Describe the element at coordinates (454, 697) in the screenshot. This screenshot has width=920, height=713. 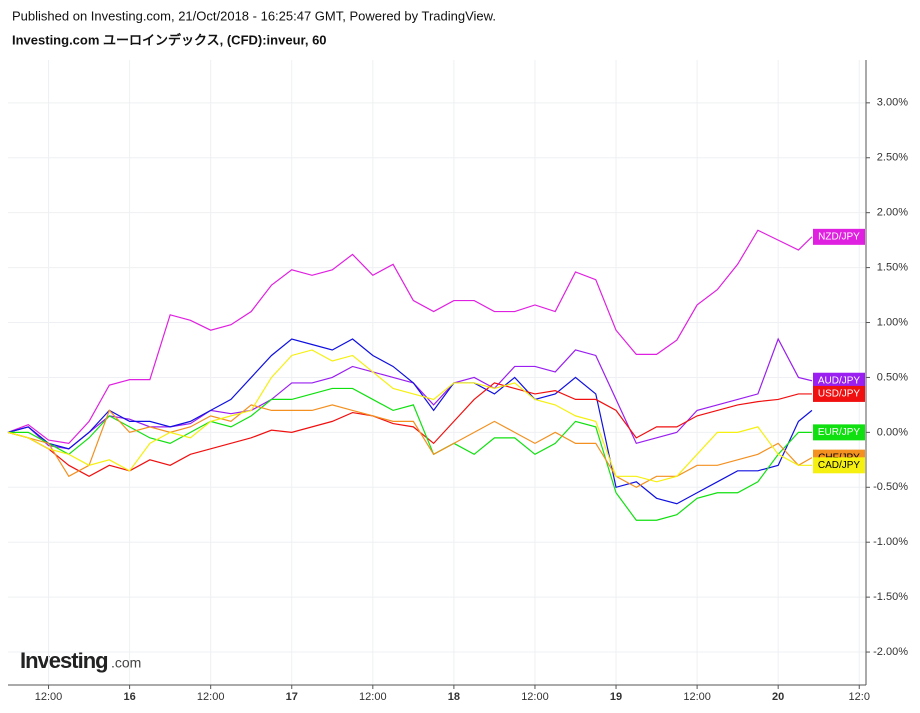
I see `x-tick-label: 18` at that location.